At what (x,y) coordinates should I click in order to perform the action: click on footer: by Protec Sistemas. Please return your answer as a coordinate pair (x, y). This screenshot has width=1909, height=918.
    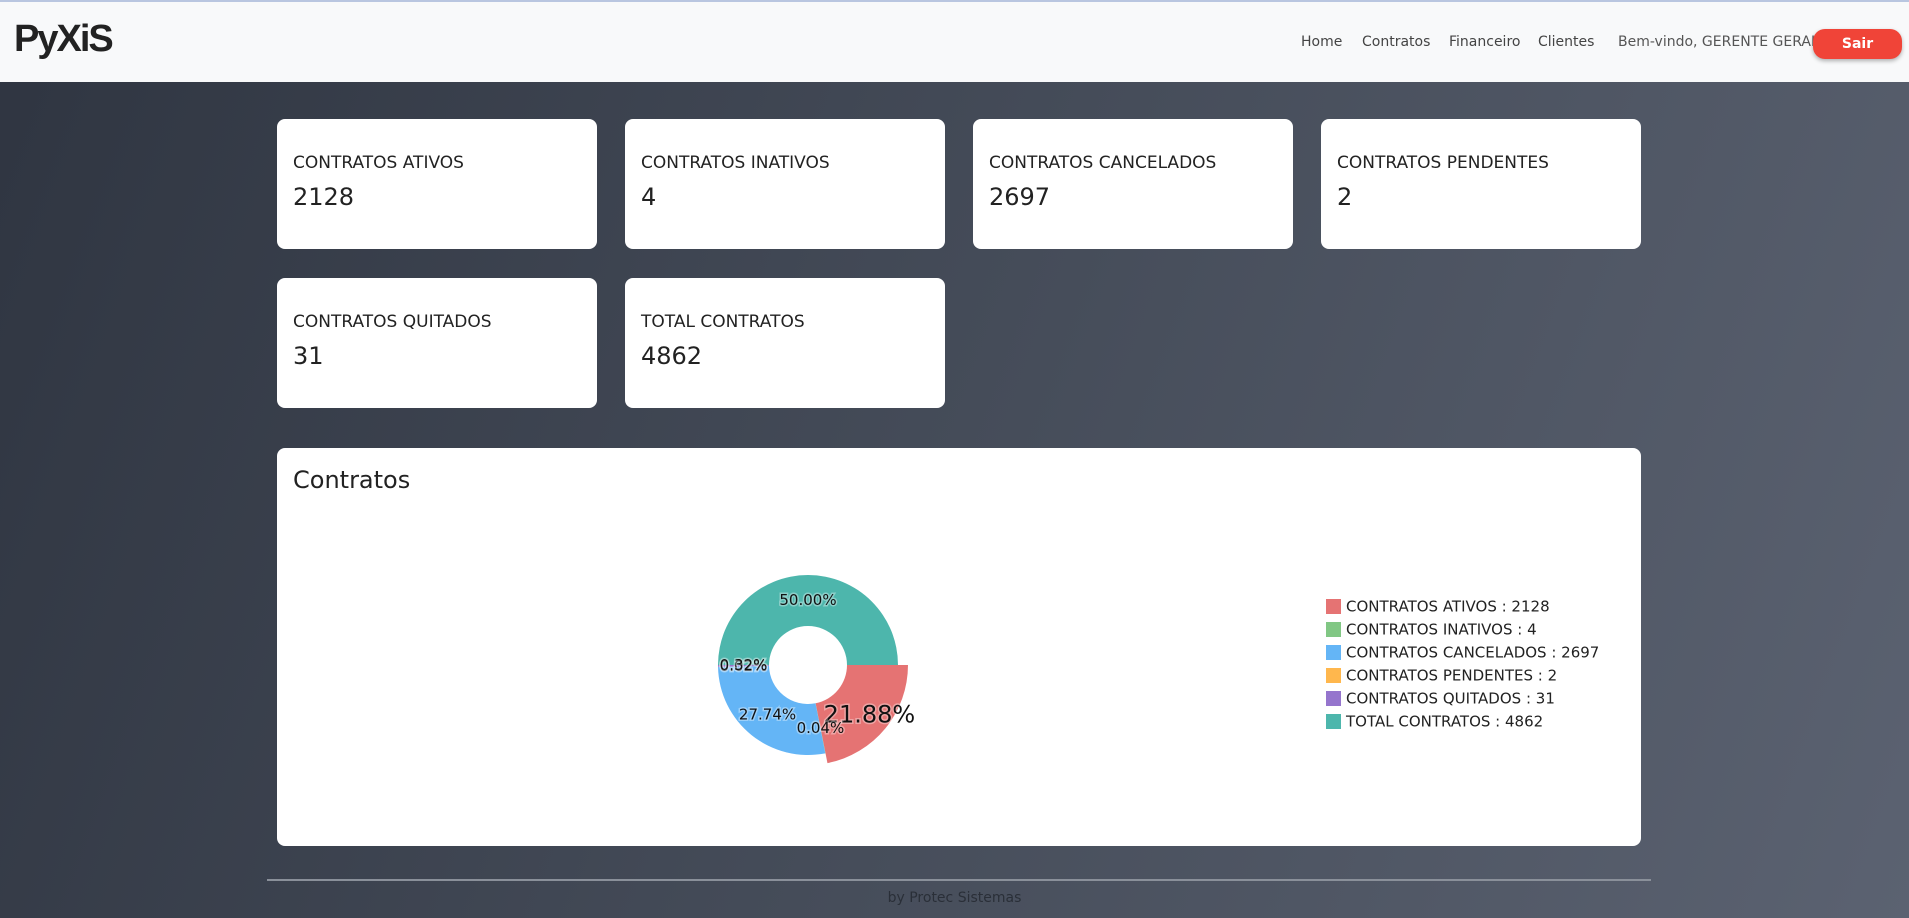
    Looking at the image, I should click on (954, 898).